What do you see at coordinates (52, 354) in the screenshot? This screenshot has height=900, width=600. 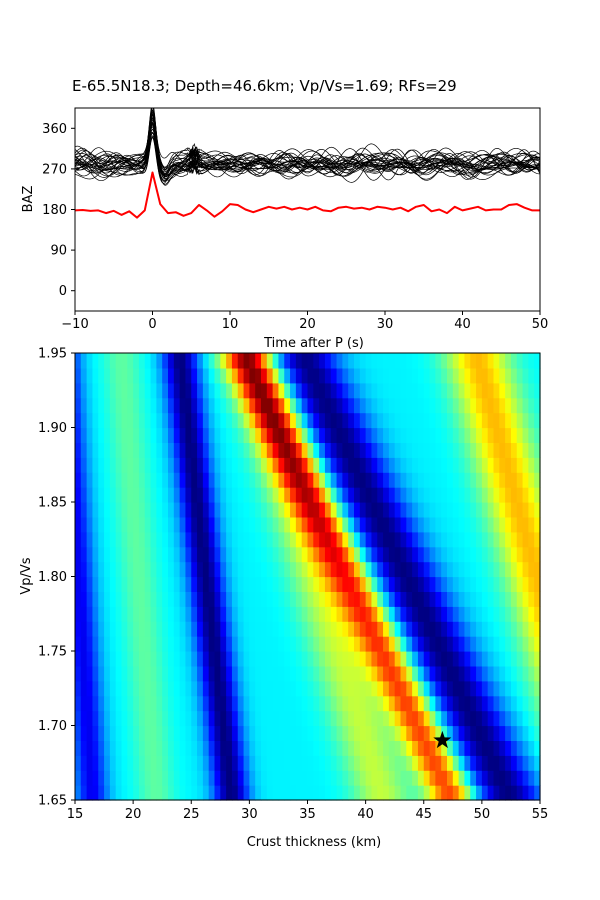 I see `hk-y-tick-label: 1.95` at bounding box center [52, 354].